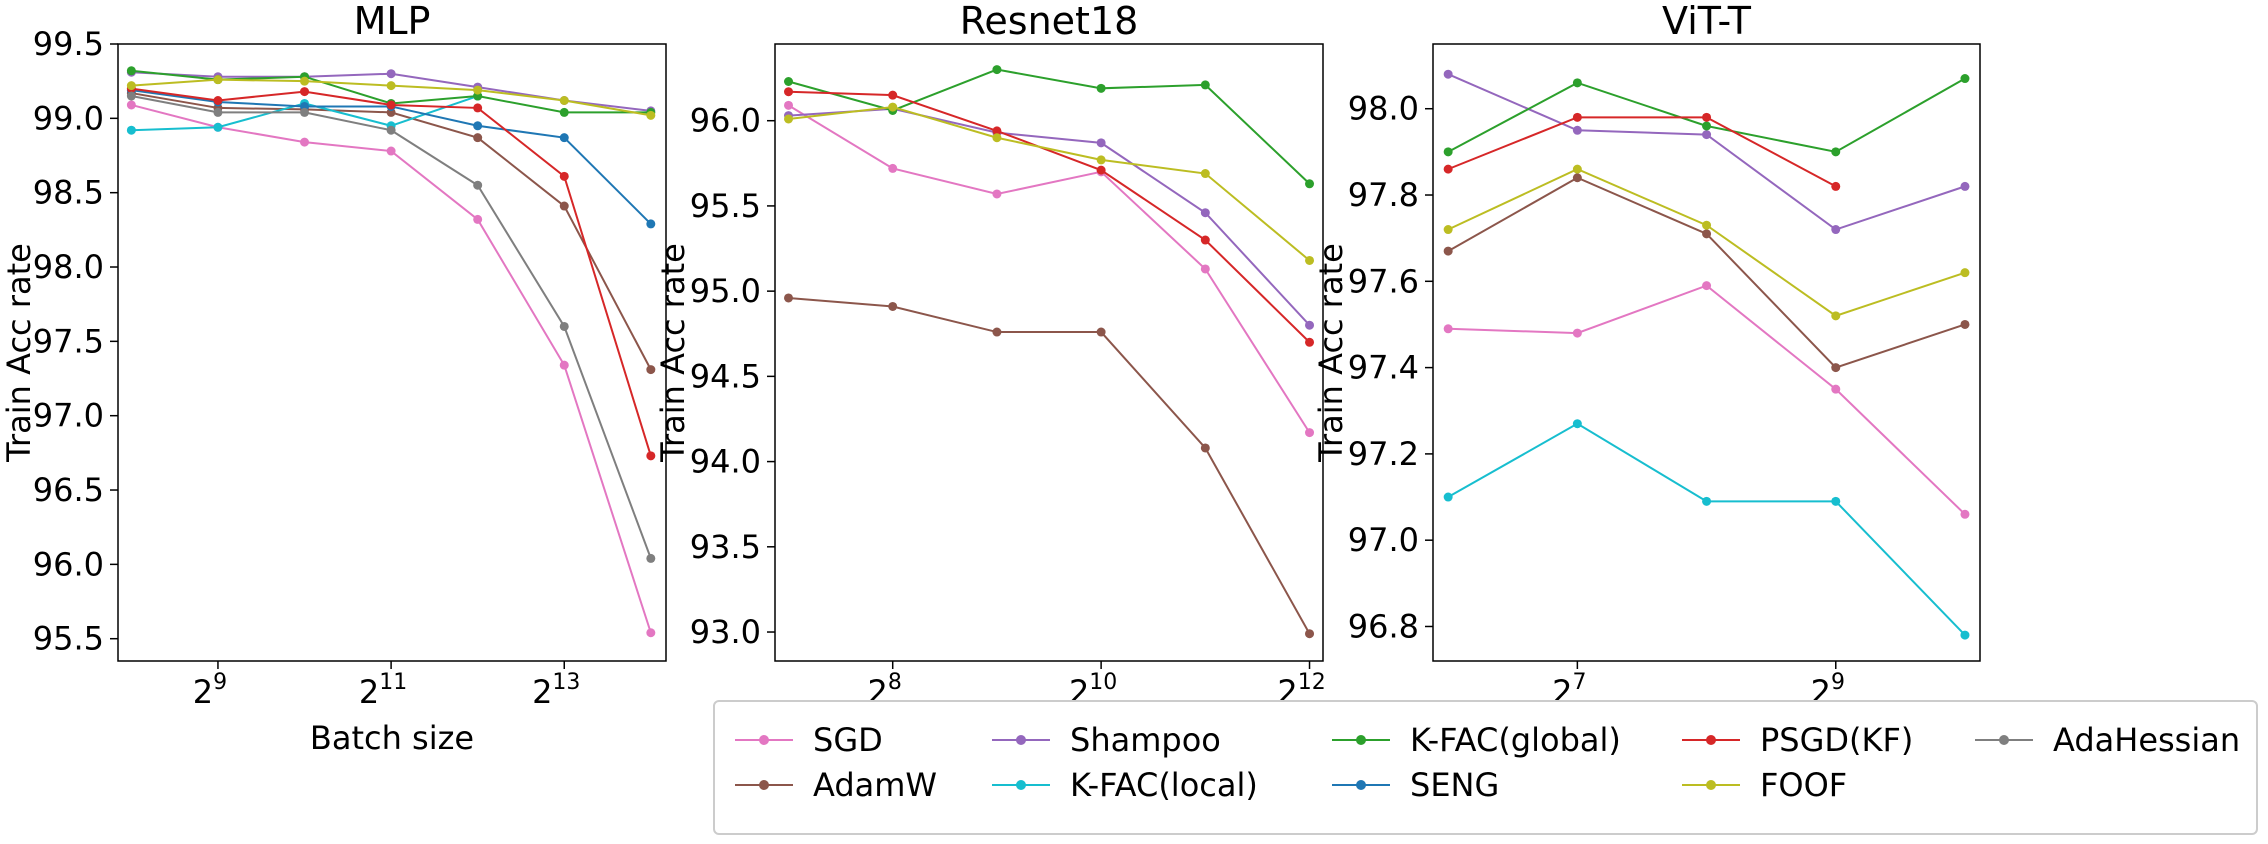 The width and height of the screenshot is (2268, 844). What do you see at coordinates (68, 118) in the screenshot?
I see `ytick-label: 99.0` at bounding box center [68, 118].